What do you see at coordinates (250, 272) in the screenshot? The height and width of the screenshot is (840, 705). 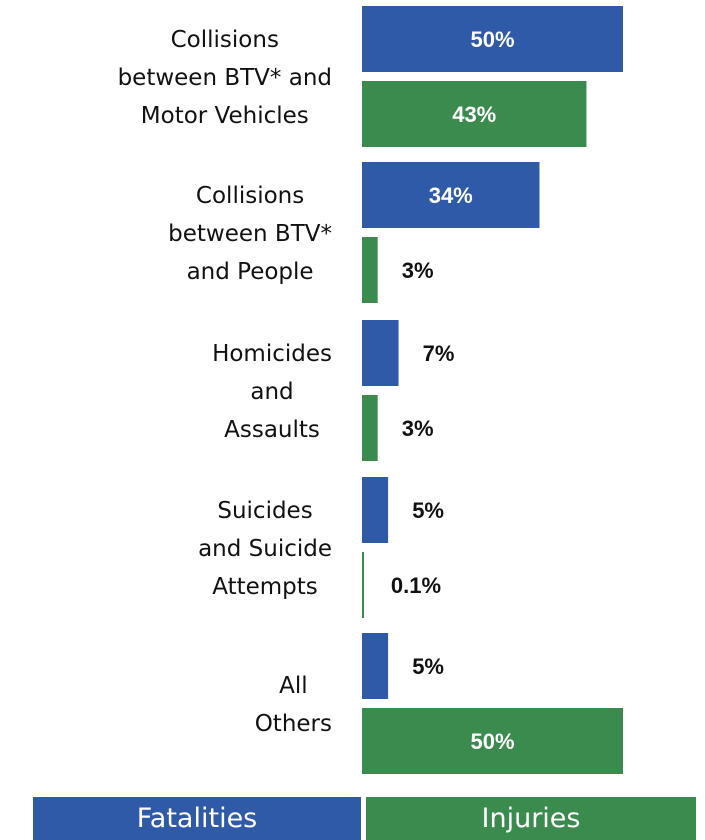 I see `category-label-1-line-2: and People` at bounding box center [250, 272].